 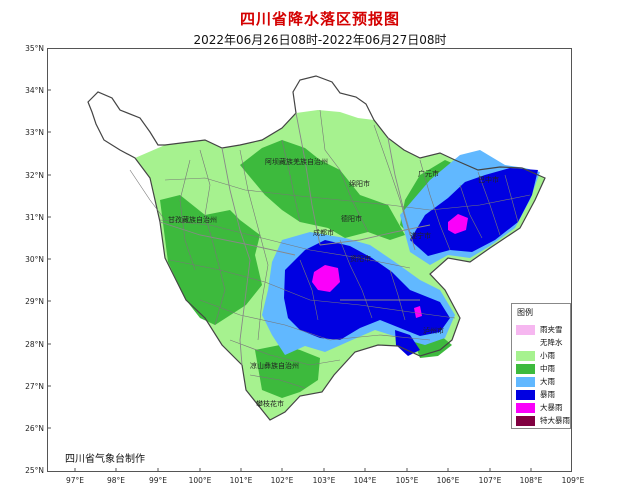 What do you see at coordinates (158, 480) in the screenshot?
I see `lon-label-99: 99°E` at bounding box center [158, 480].